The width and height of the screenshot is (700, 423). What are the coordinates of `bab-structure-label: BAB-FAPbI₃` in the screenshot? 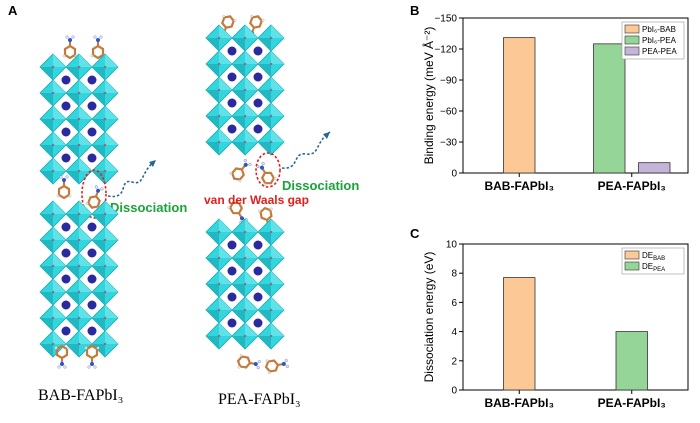 It's located at (80, 395).